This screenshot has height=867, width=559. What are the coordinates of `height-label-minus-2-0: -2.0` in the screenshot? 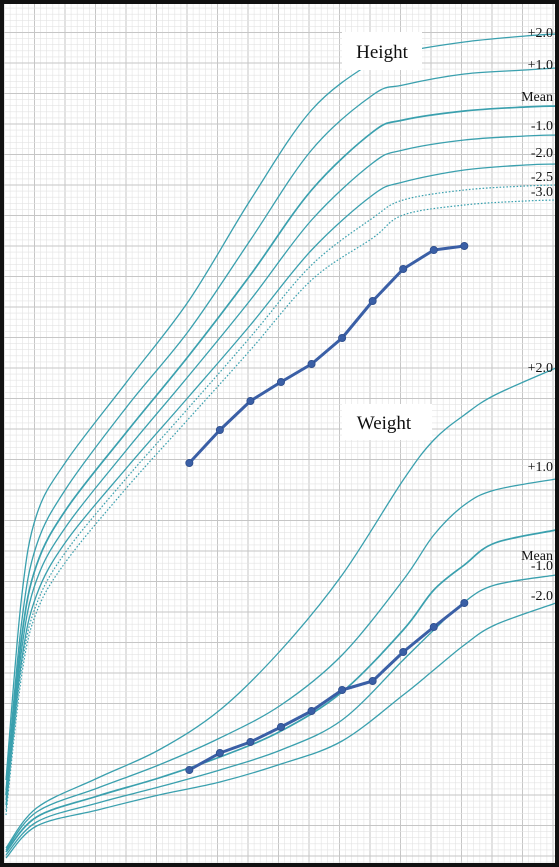 It's located at (542, 153).